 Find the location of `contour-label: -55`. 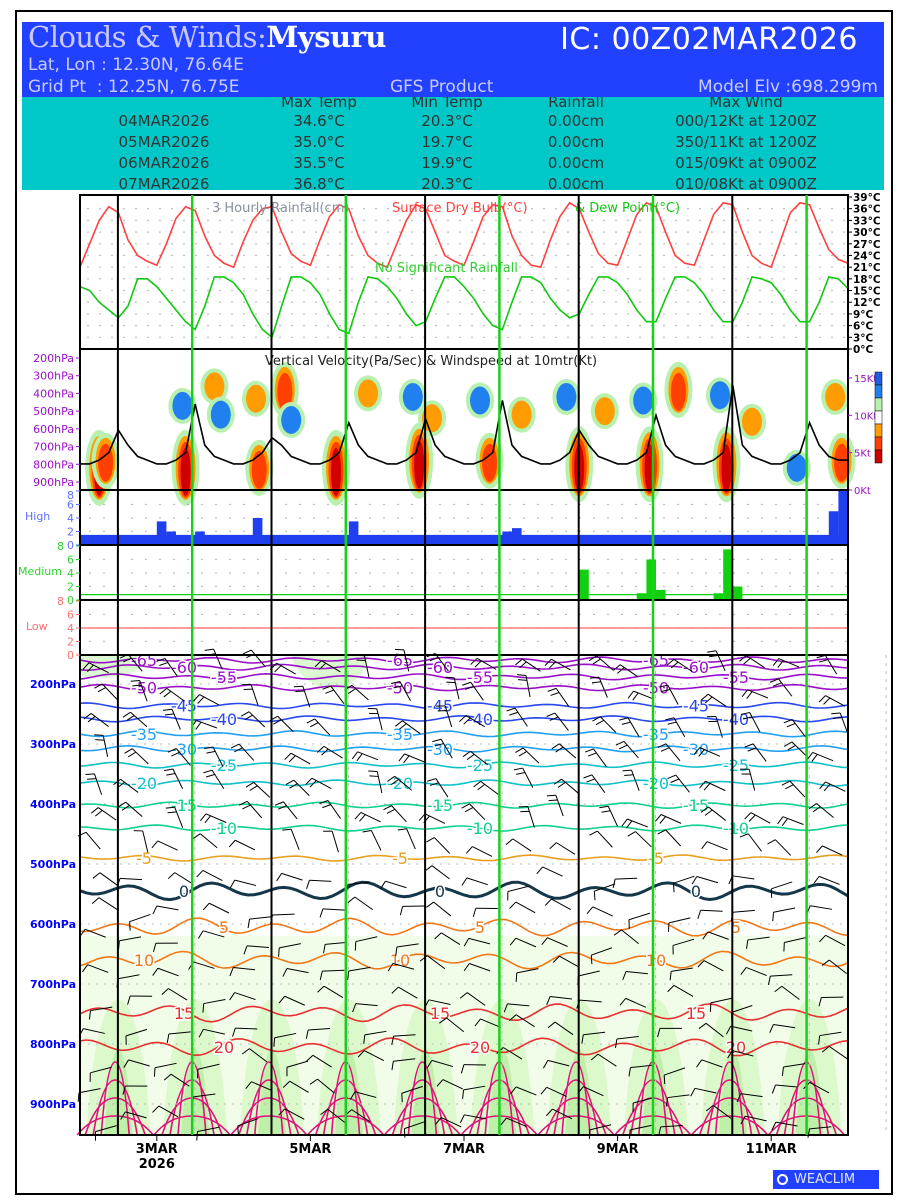

contour-label: -55 is located at coordinates (736, 677).